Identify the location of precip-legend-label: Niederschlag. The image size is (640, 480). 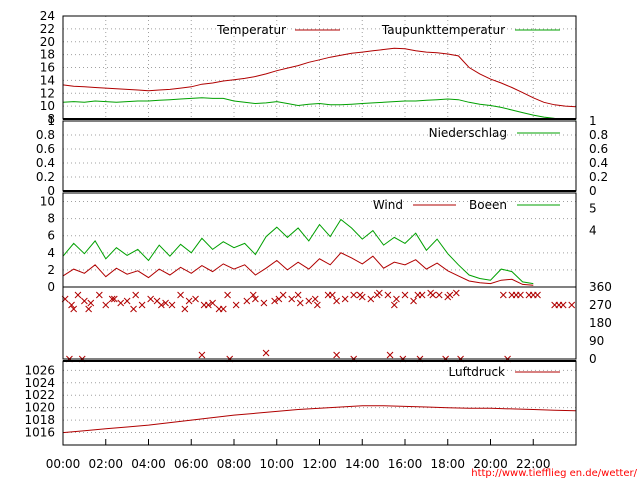
(468, 133).